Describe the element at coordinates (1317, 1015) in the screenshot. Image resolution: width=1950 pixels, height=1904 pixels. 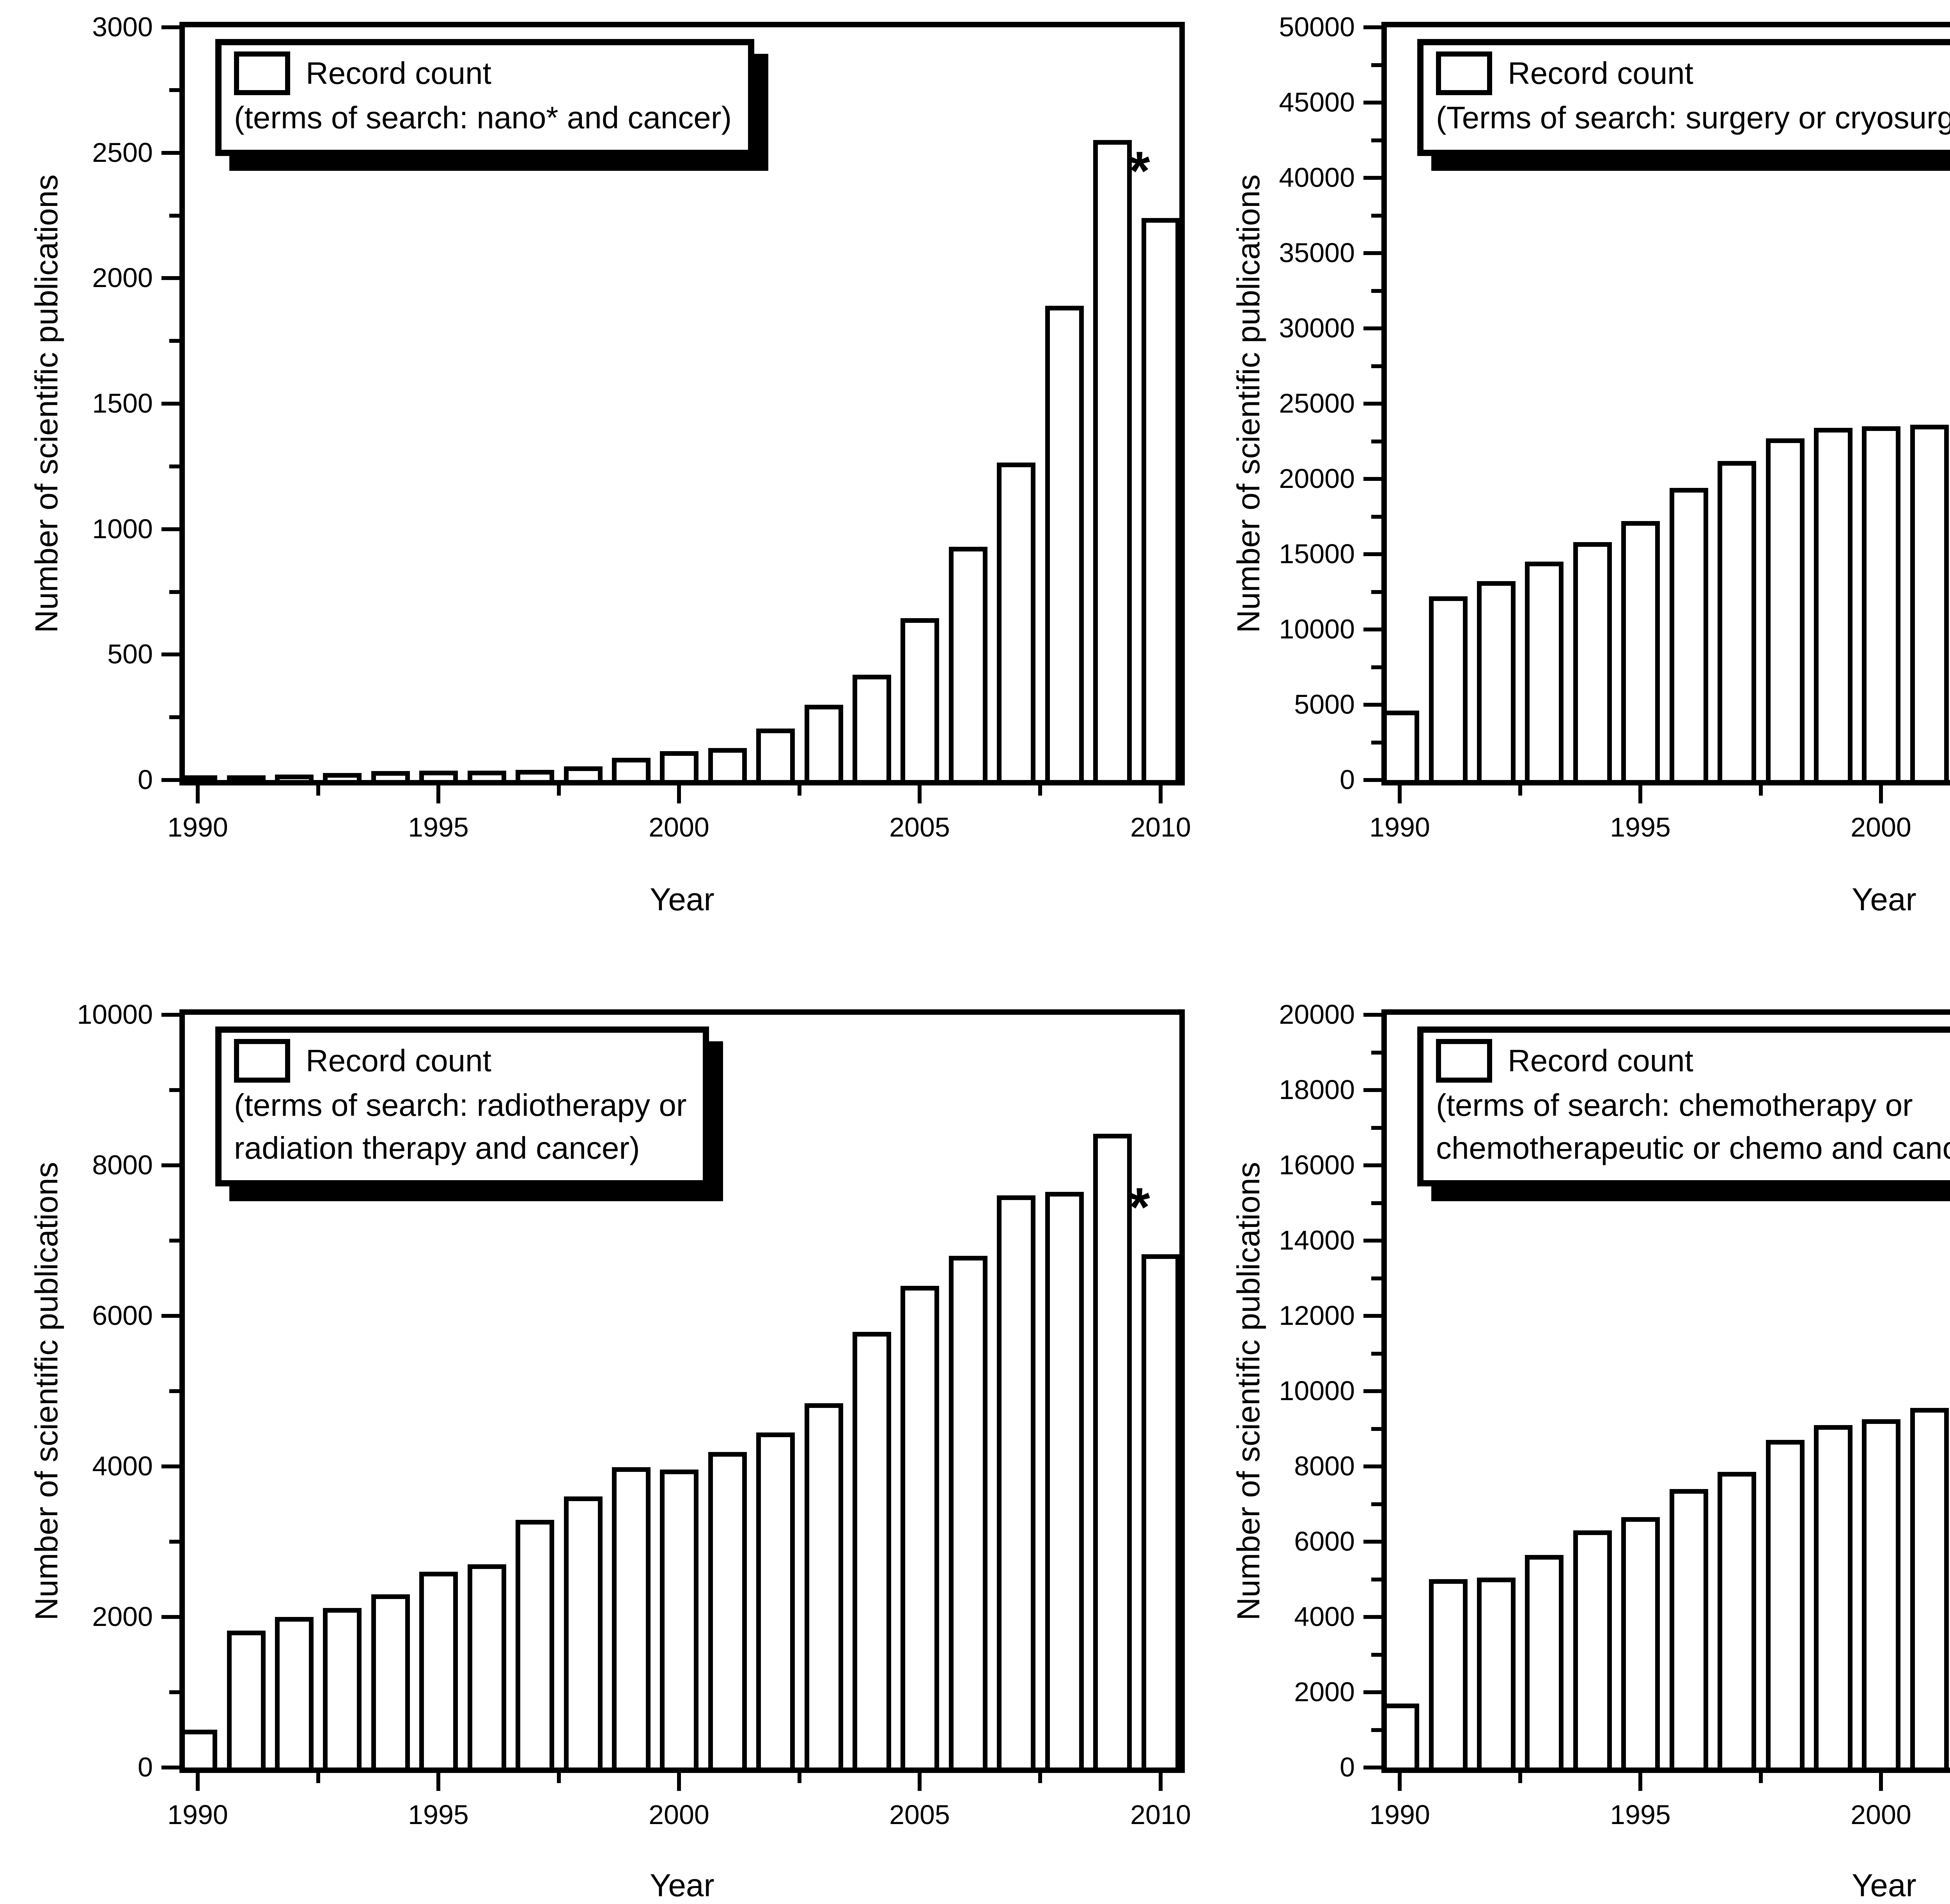
I see `y-tick-label: 20000` at that location.